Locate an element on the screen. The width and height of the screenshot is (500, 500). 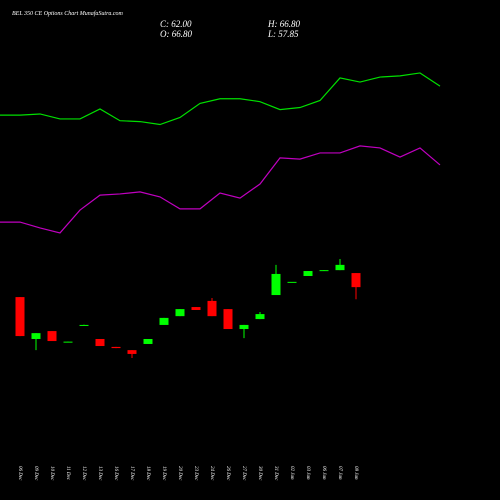
x-tick-label: 20 Dec is located at coordinates (179, 473).